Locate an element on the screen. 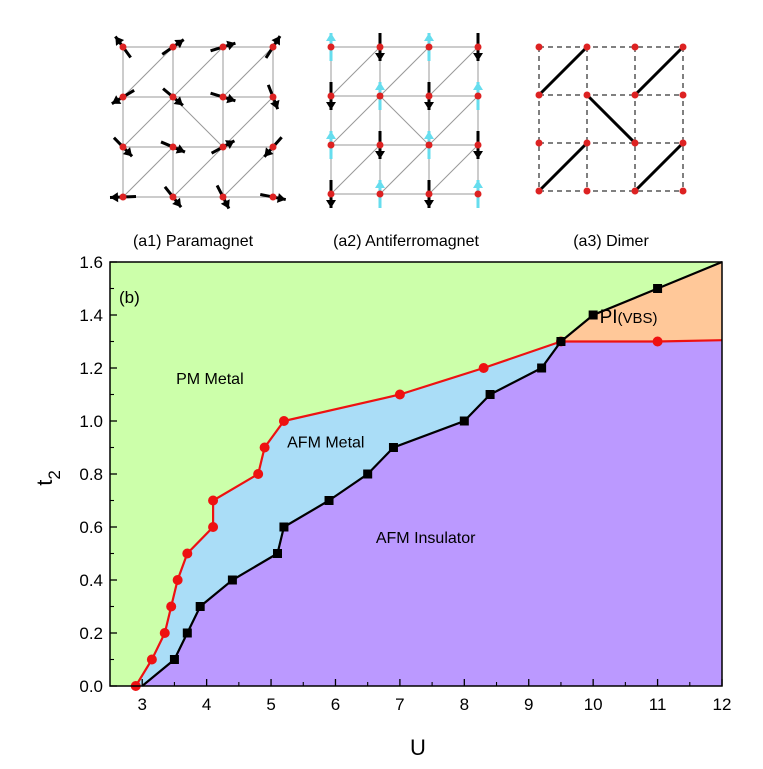  x-tick-label: 7 is located at coordinates (399, 704).